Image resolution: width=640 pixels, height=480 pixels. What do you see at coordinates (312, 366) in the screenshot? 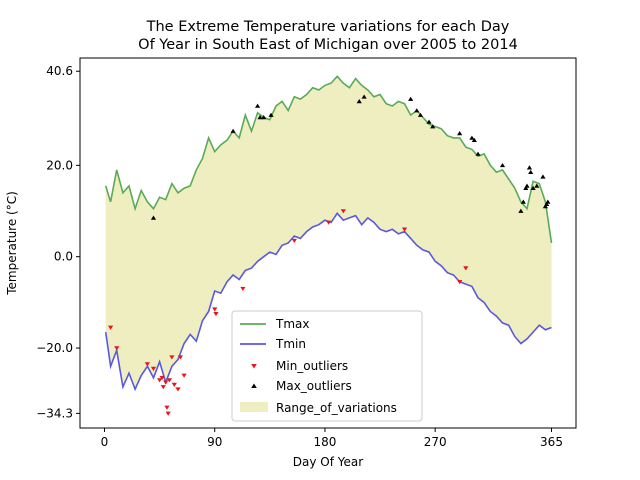
I see `legend-min-outliers-label: Min_outliers` at bounding box center [312, 366].